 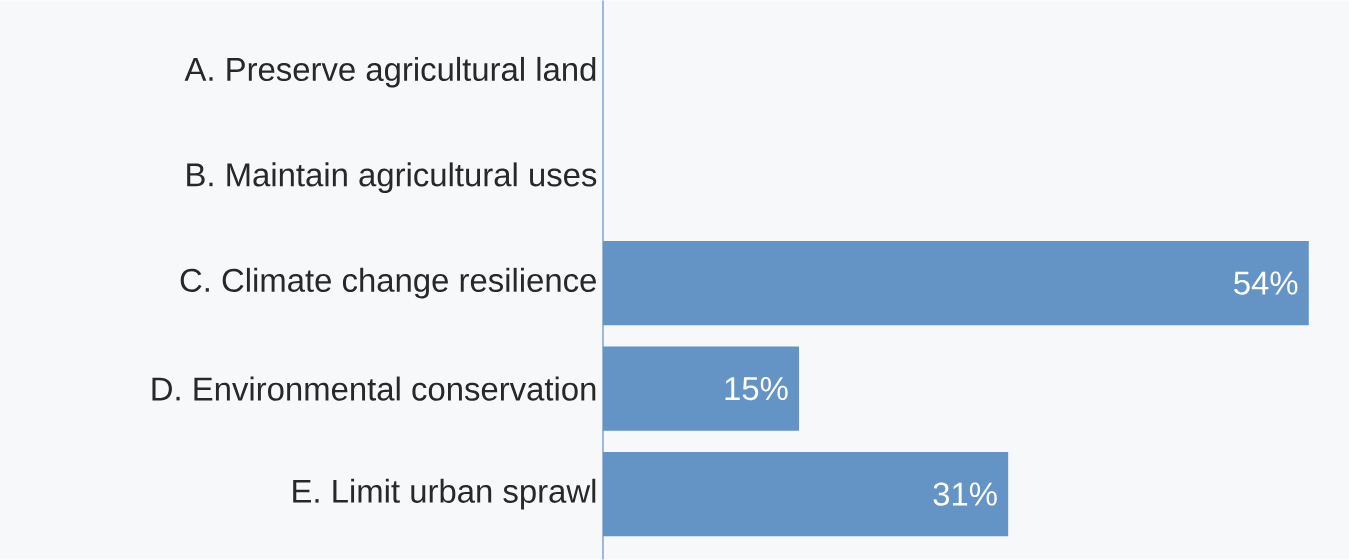 What do you see at coordinates (444, 494) in the screenshot?
I see `y-tick-label: E. Limit urban sprawl` at bounding box center [444, 494].